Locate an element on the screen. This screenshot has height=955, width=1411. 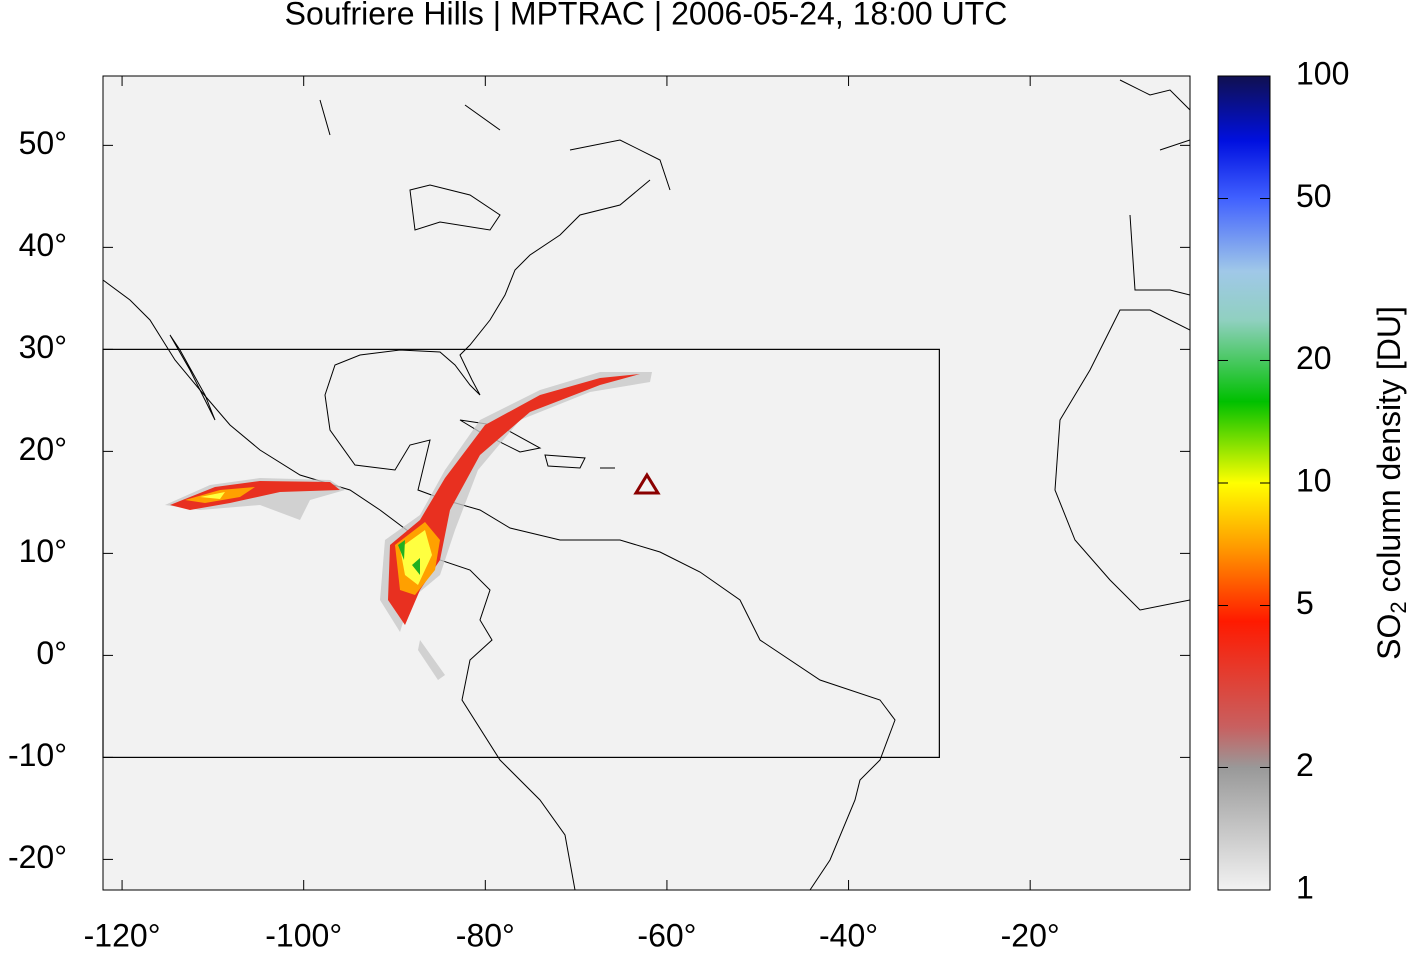
x-tick-label: -120° is located at coordinates (122, 933).